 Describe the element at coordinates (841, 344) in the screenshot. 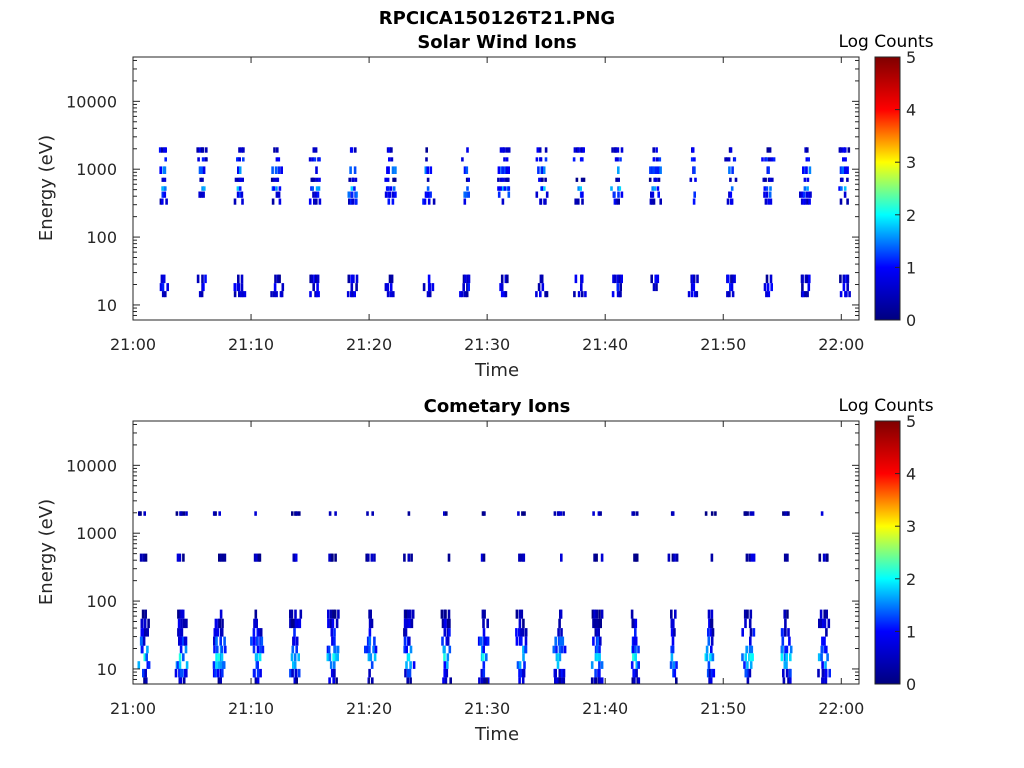

I see `solar-wind-ions-x-tick-label: 22:00` at that location.